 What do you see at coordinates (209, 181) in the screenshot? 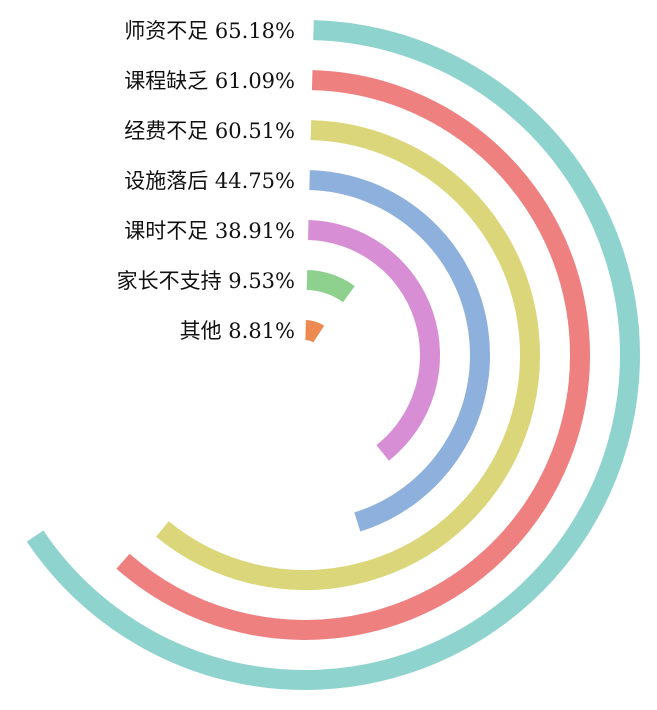
I see `bar-label-4: 设施落后 44.75%` at bounding box center [209, 181].